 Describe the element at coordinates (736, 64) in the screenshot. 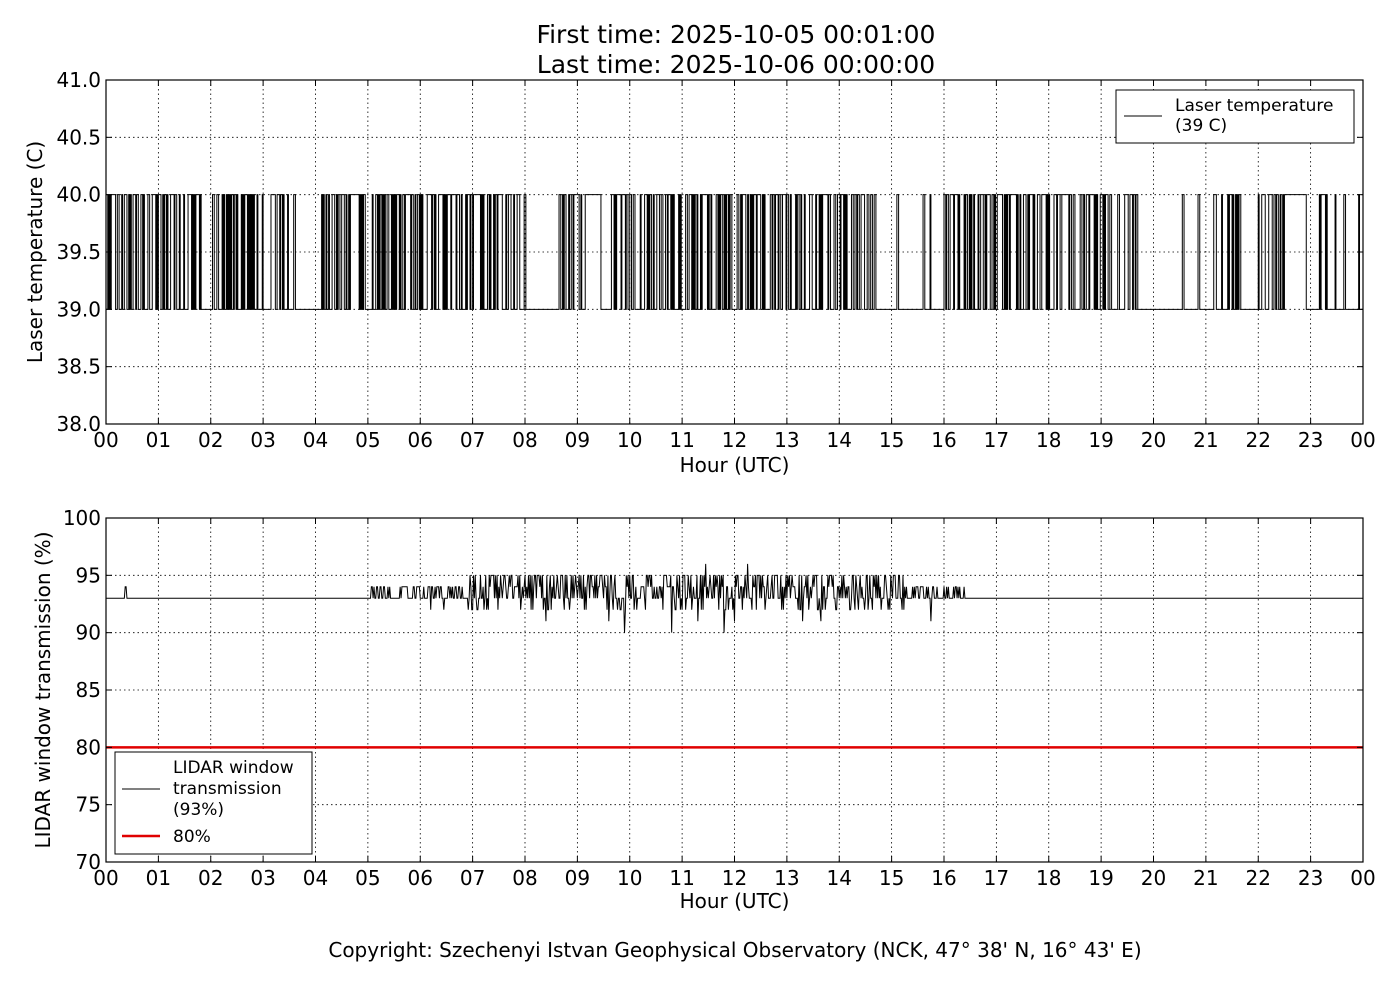

I see `chart-title-line-2: Last time: 2025-10-06 00:00:00` at that location.